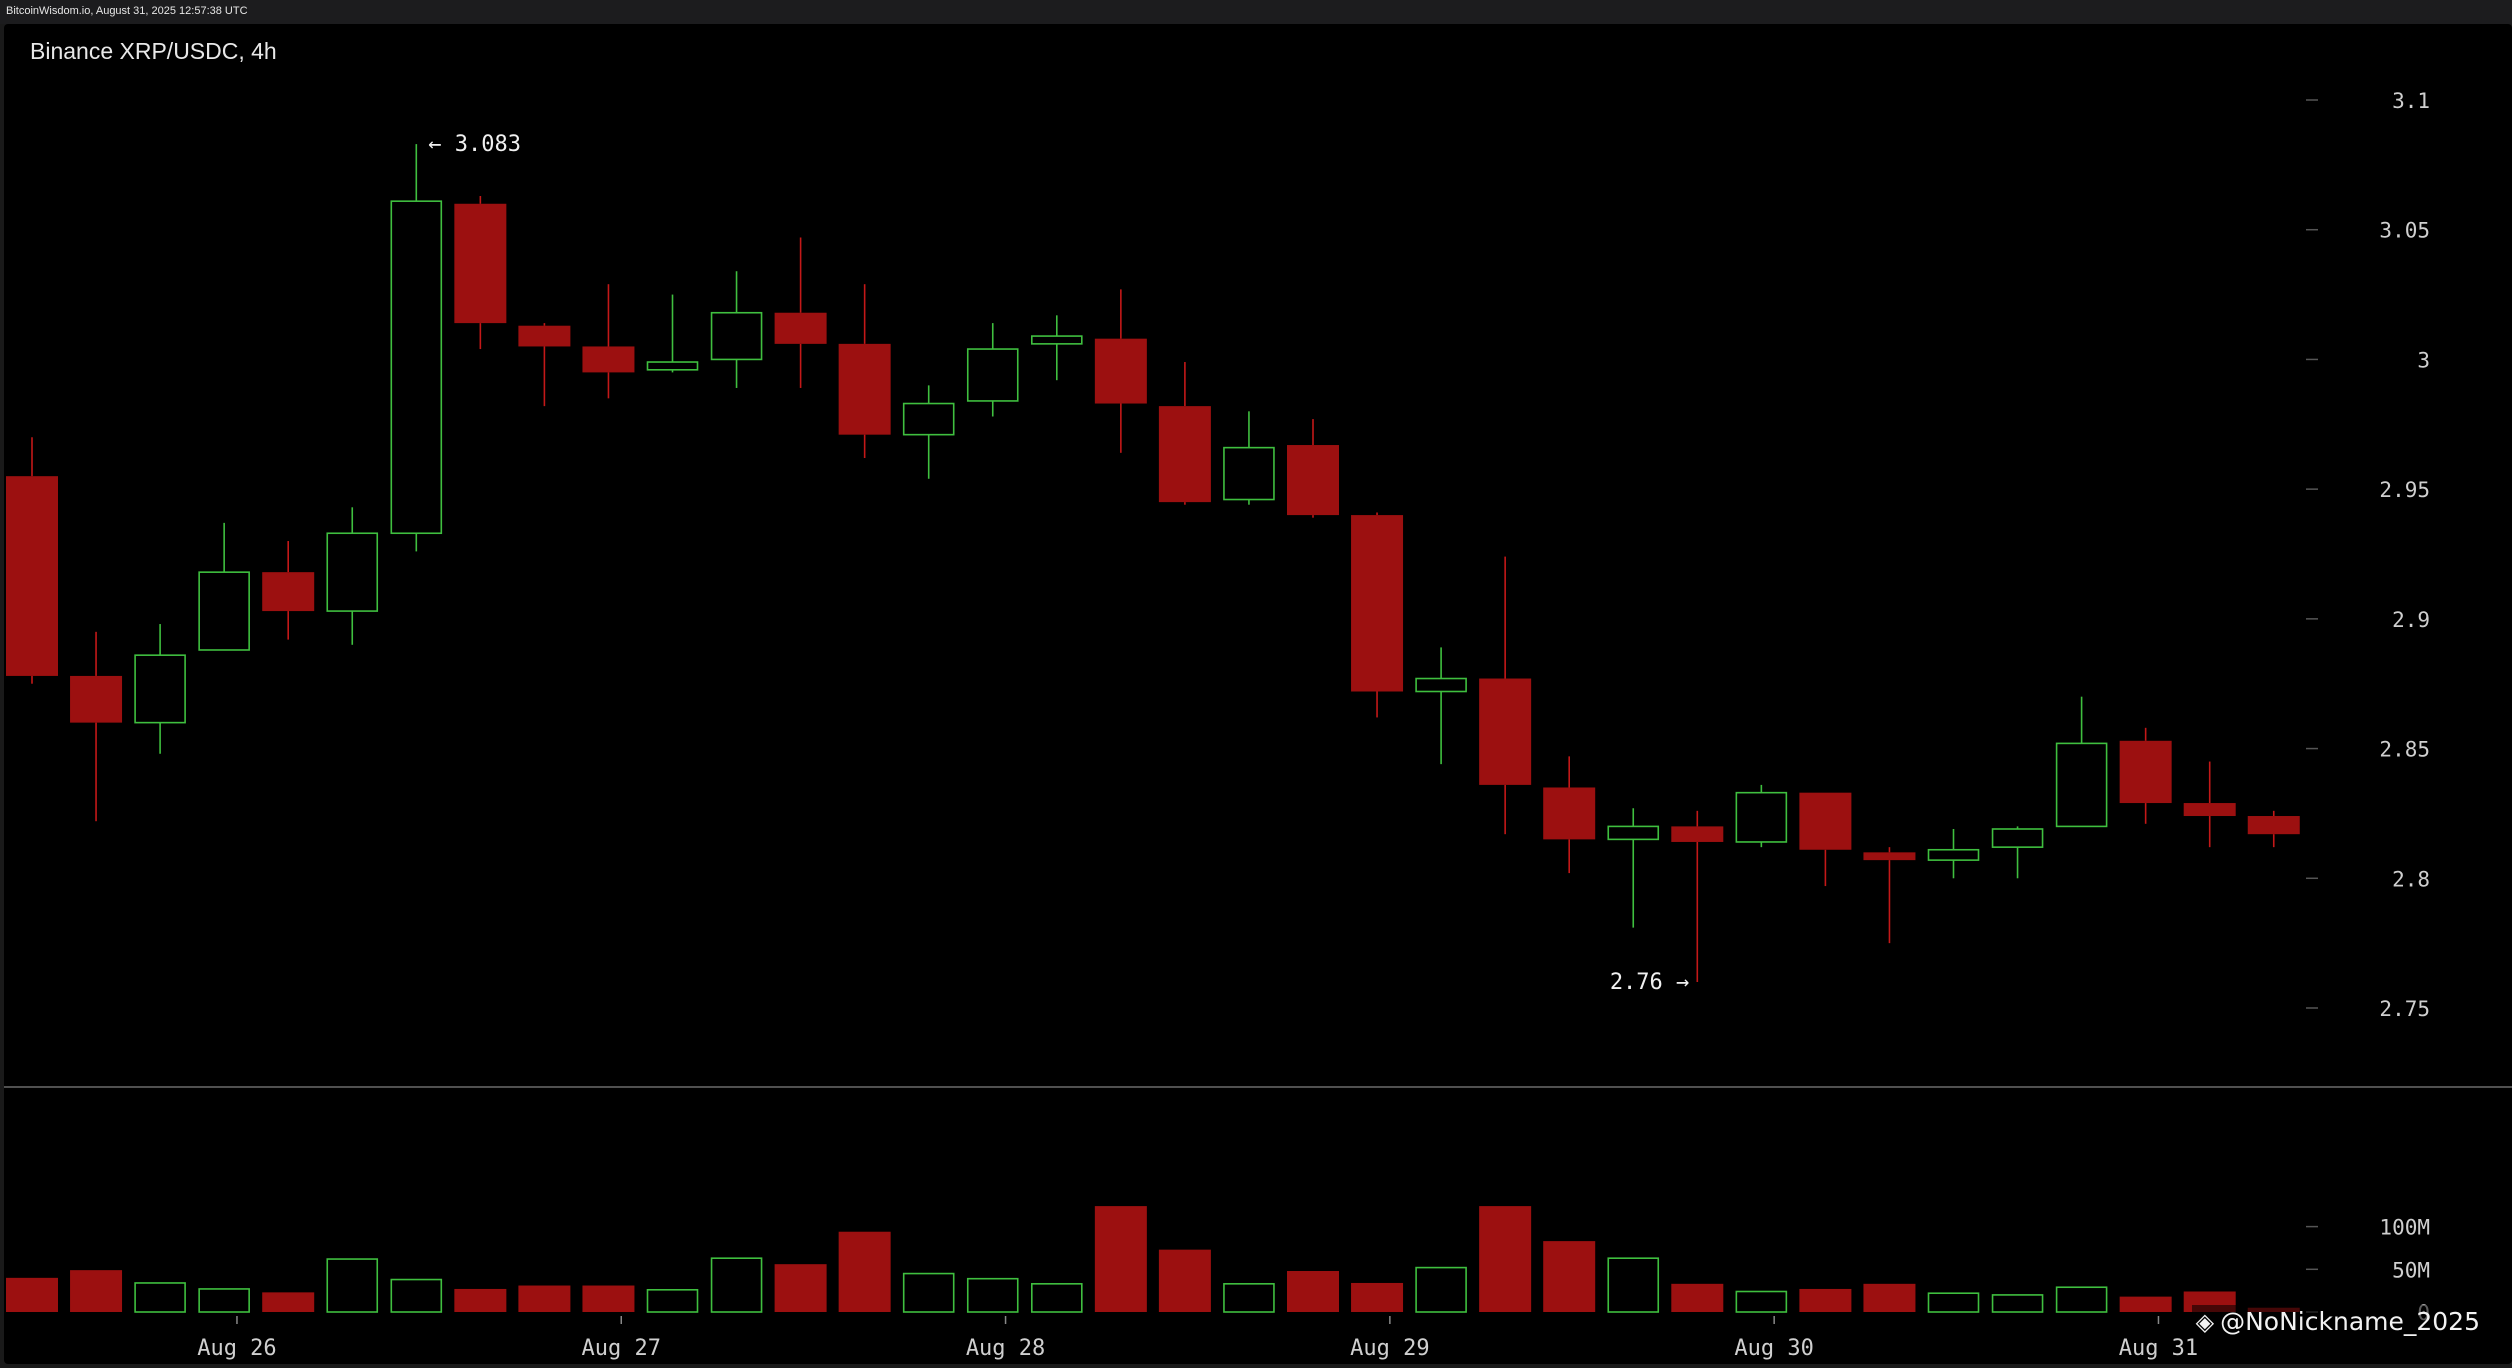 The width and height of the screenshot is (2512, 1368). I want to click on price-axis: 3.1 3.05 3 2.95 2.9 2.85 2.8 2.75, so click(2368, 555).